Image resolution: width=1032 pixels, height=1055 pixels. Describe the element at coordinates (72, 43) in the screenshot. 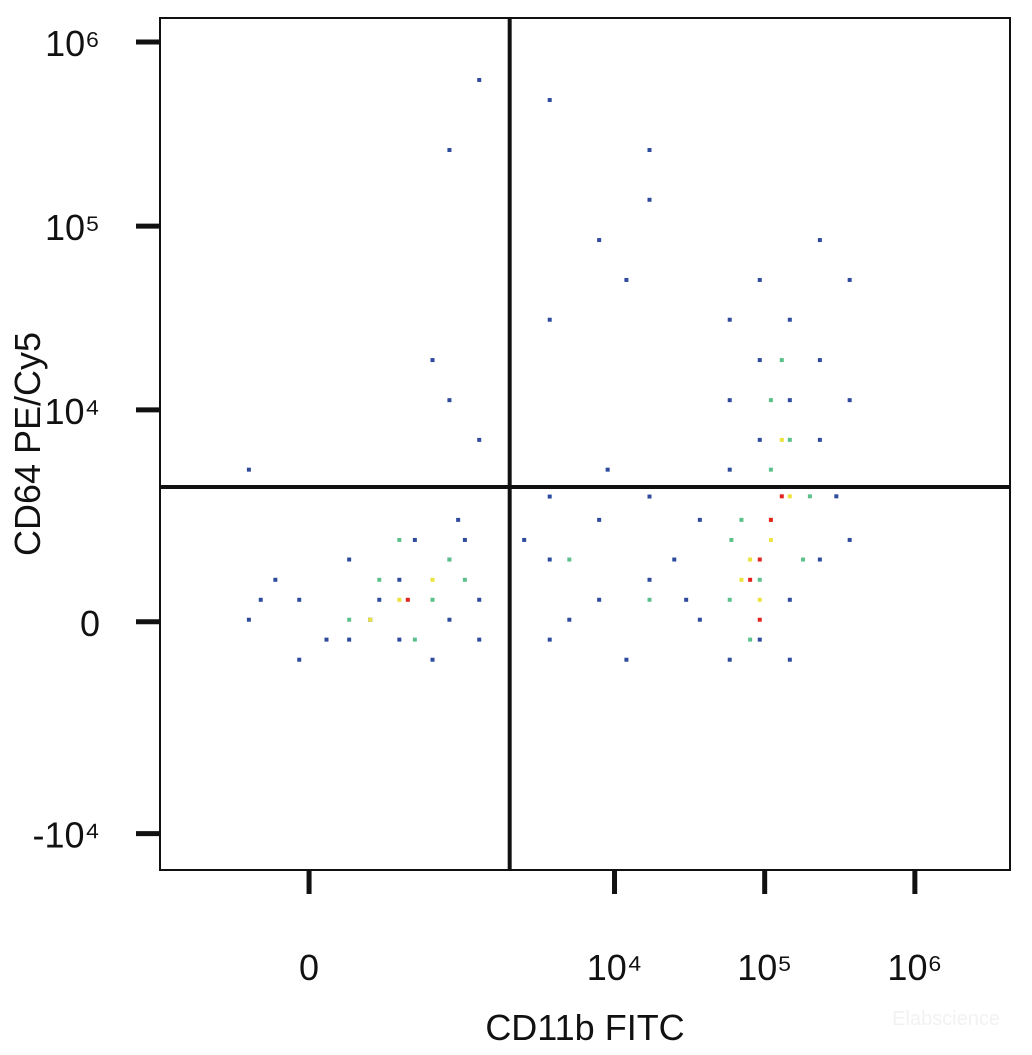

I see `y-tick-label: 10⁶` at that location.